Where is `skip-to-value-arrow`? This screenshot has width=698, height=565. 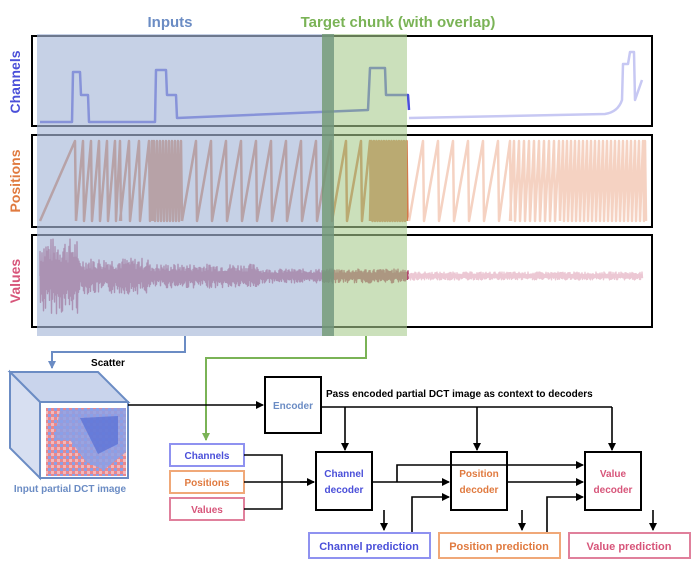
skip-to-value-arrow is located at coordinates (490, 471).